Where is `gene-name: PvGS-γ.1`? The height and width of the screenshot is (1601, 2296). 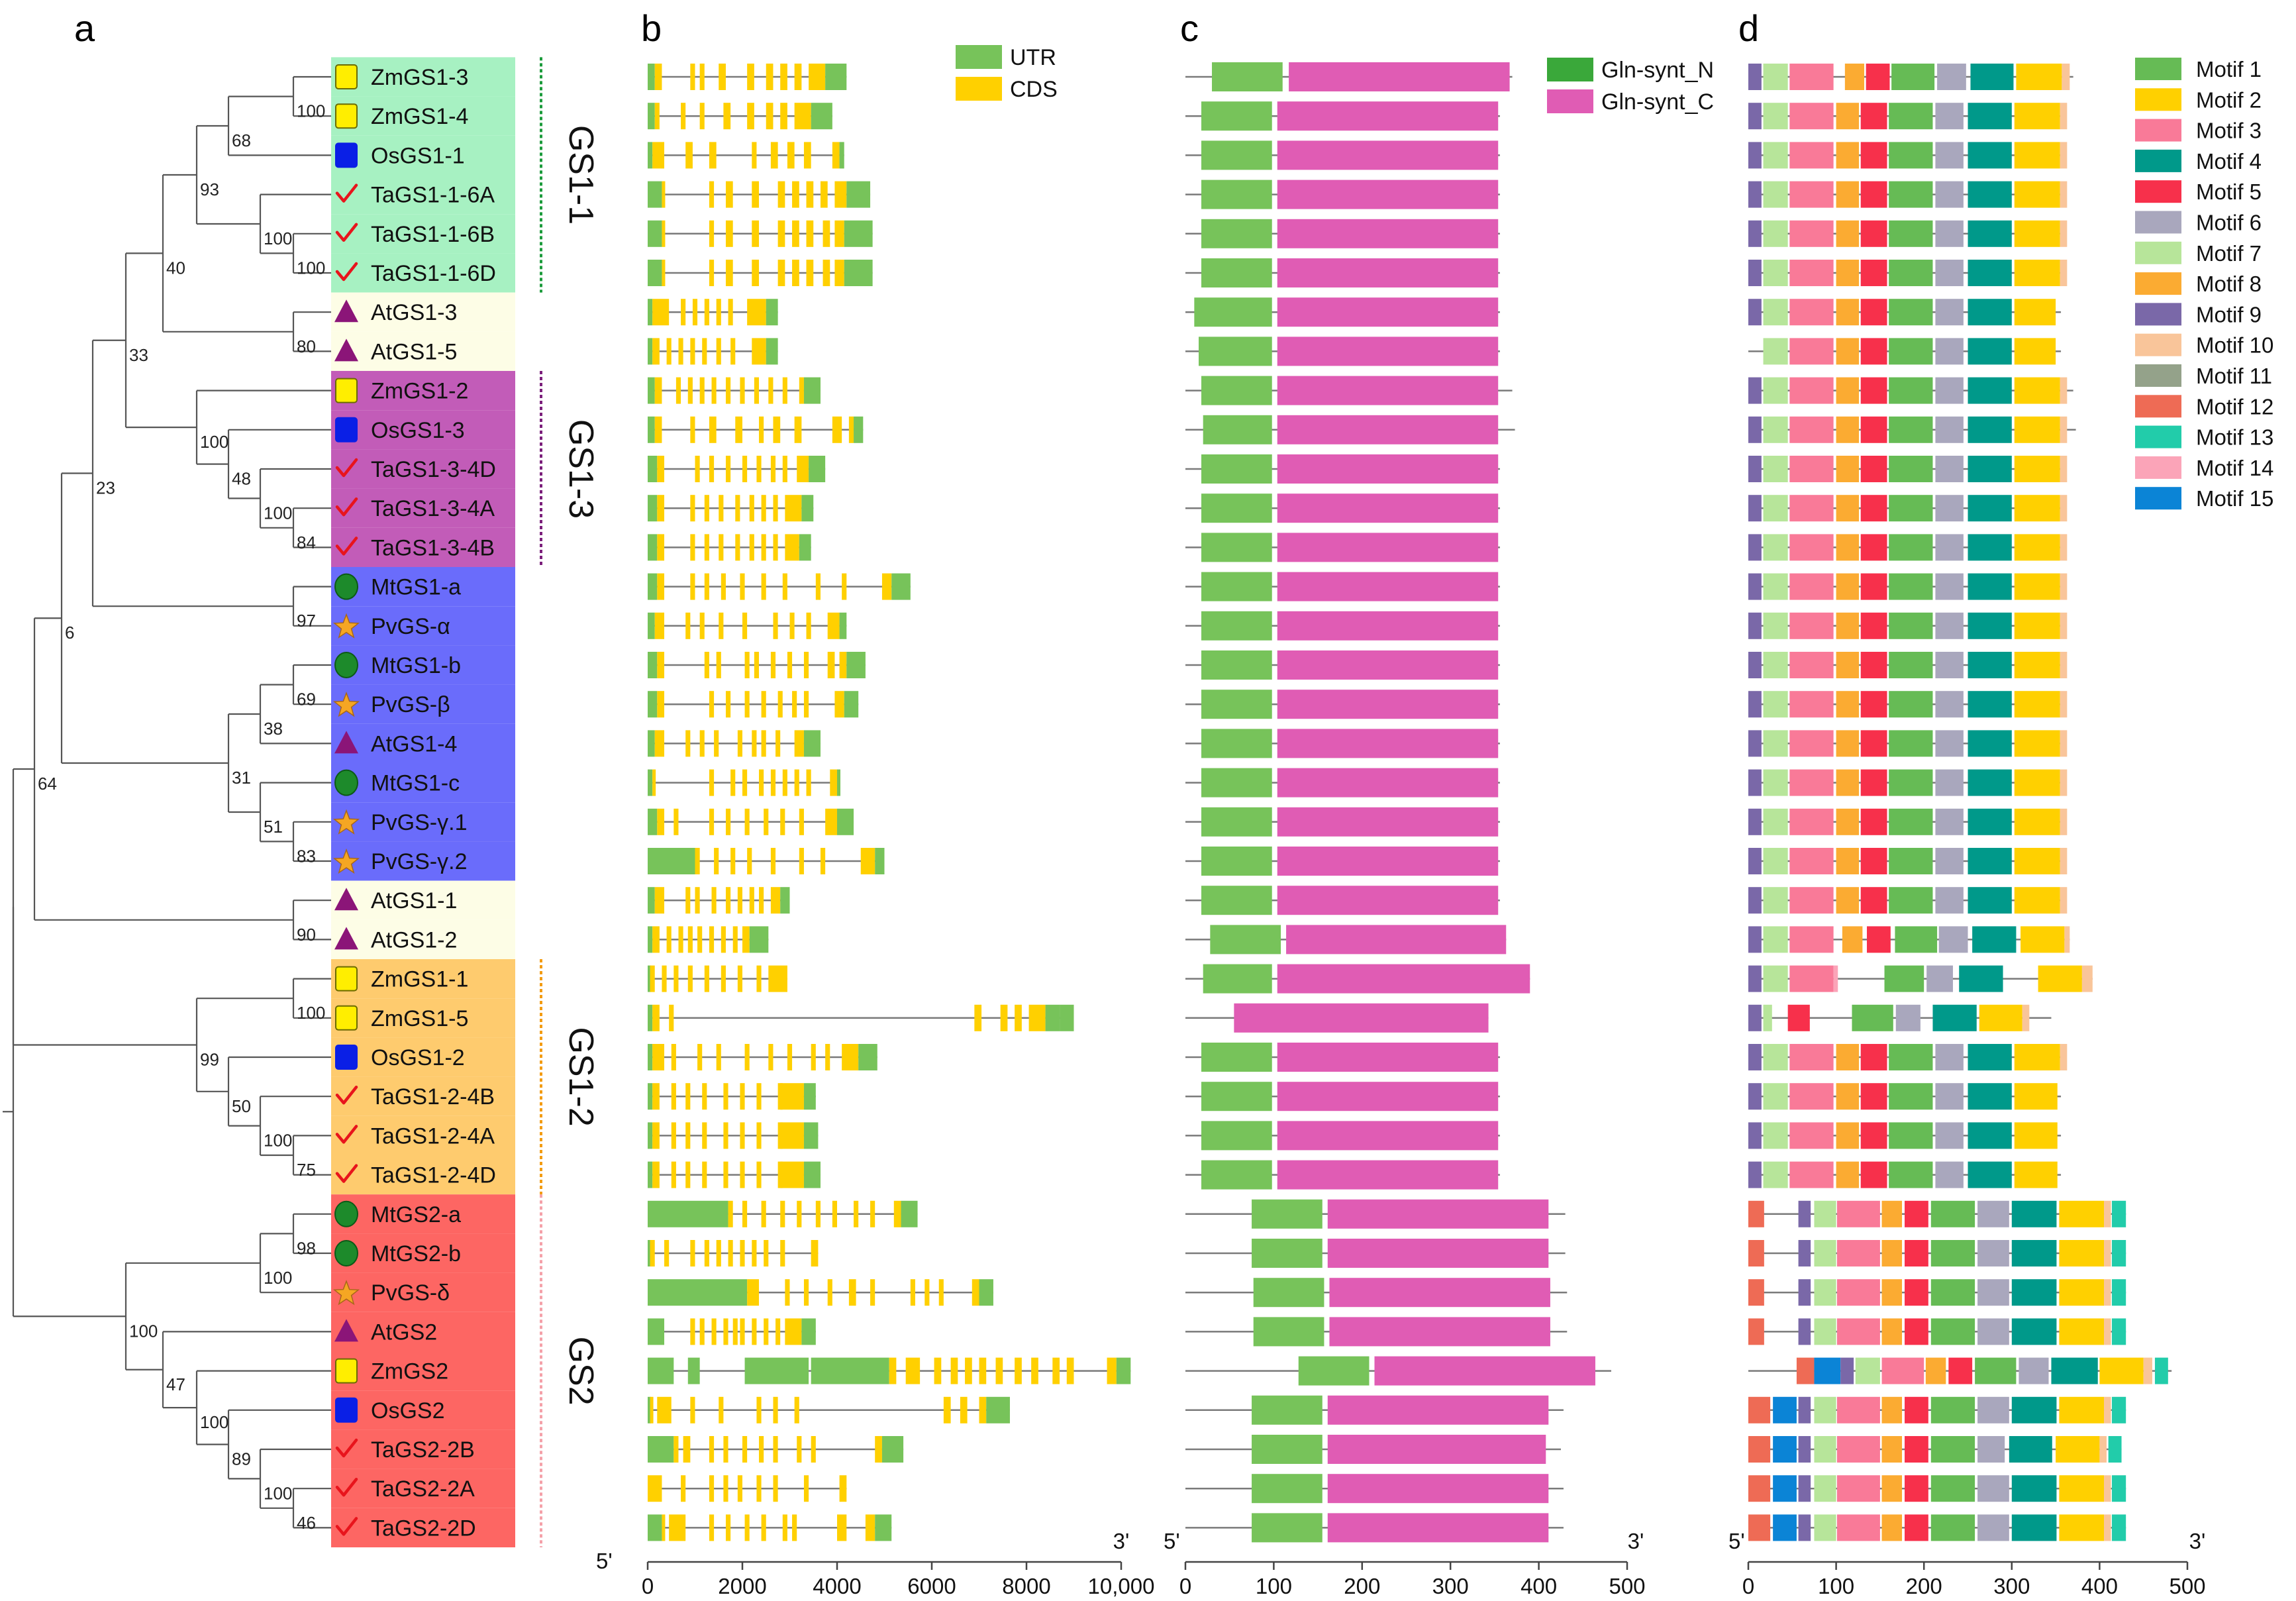
gene-name: PvGS-γ.1 is located at coordinates (419, 822).